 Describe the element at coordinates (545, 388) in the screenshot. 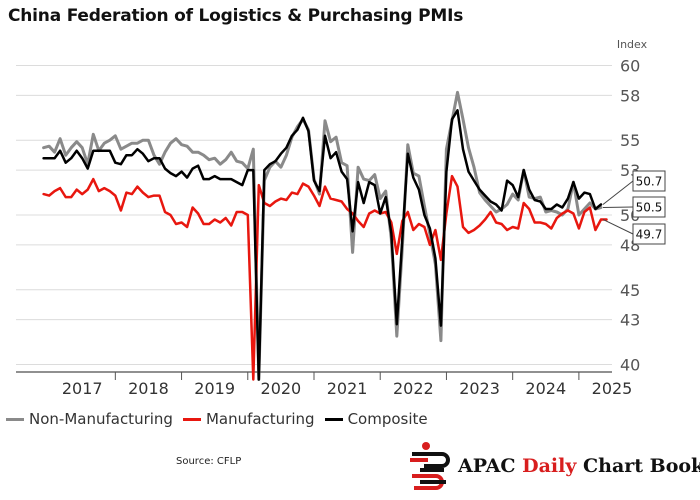

I see `x-tick-label: 2024` at that location.